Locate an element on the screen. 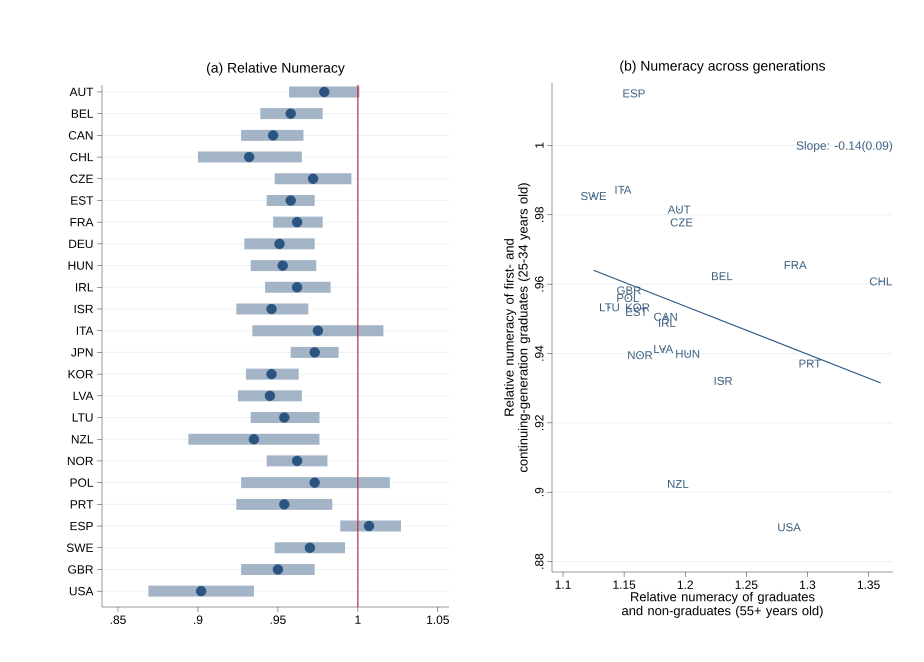  y-tick-label: GBR is located at coordinates (80, 569).